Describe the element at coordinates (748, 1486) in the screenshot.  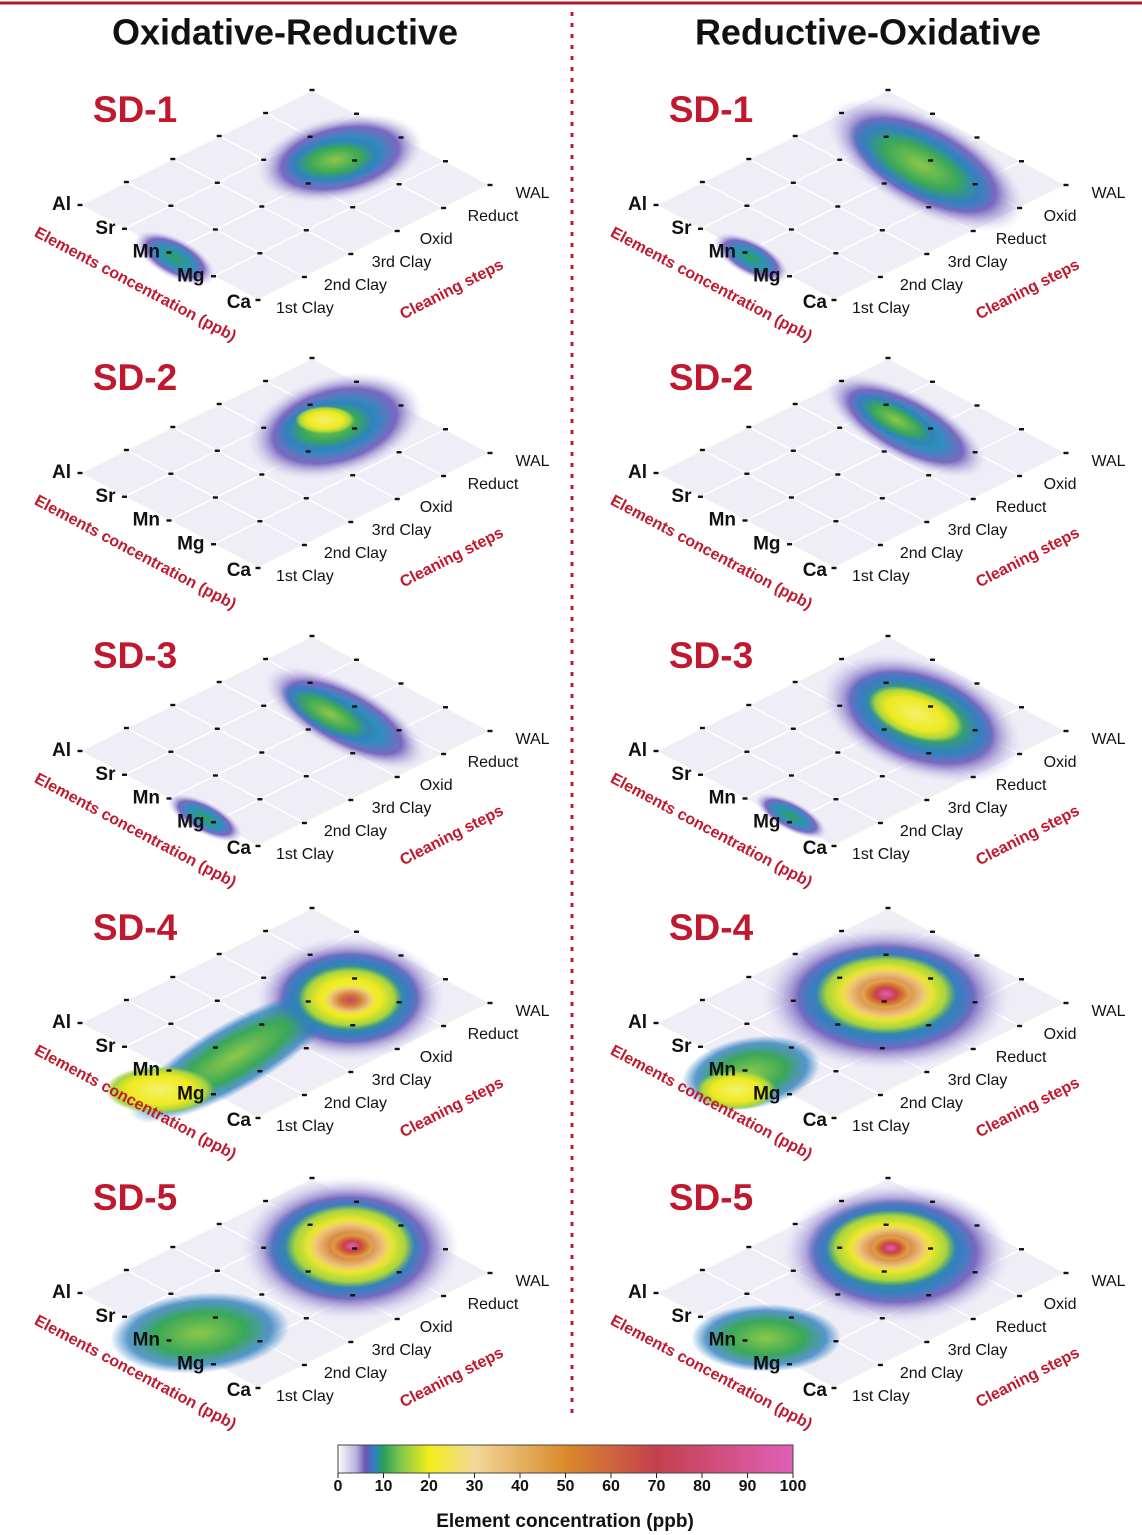
I see `colorbar-tick-label: 90` at that location.